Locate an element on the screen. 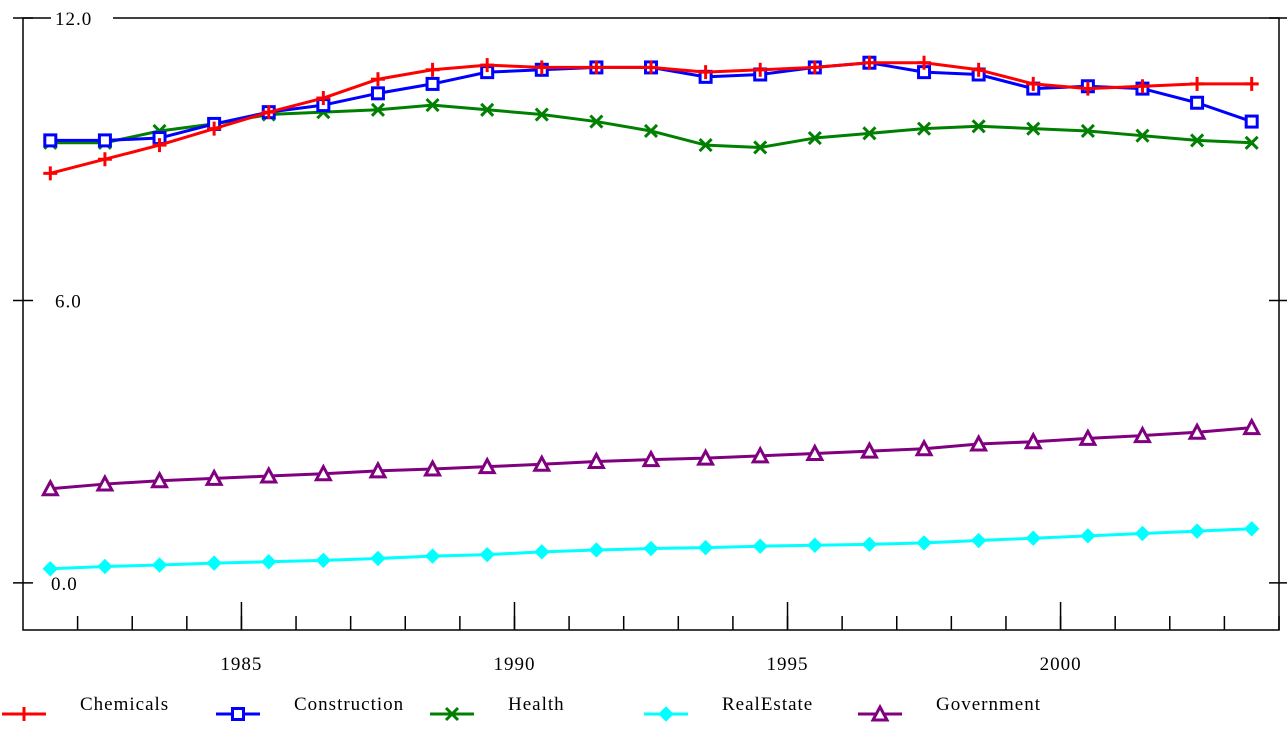 The width and height of the screenshot is (1287, 733). legend-item-government: Government is located at coordinates (949, 708).